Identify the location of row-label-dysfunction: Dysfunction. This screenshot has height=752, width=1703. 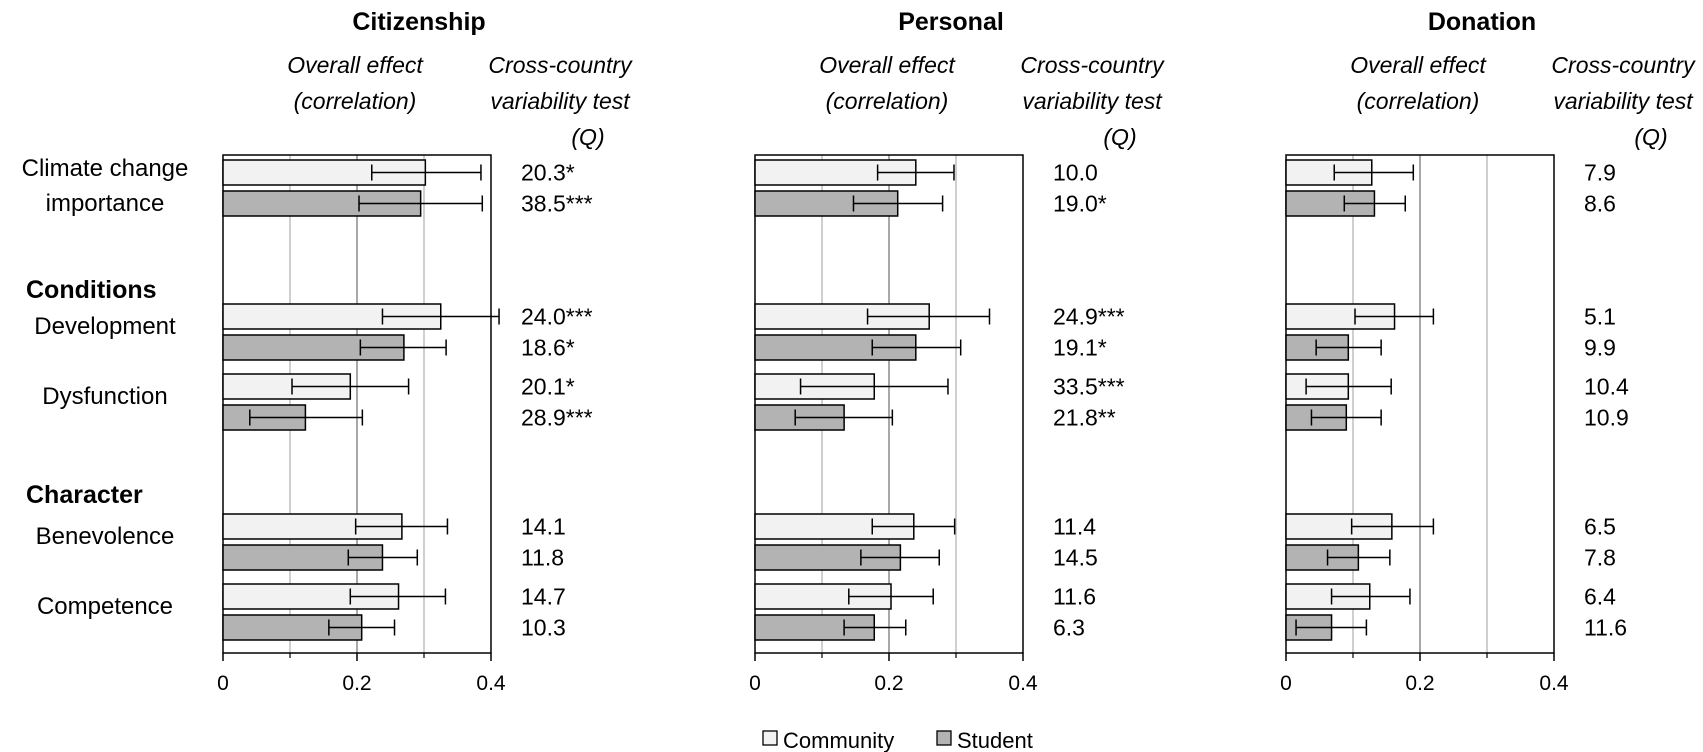
(104, 396).